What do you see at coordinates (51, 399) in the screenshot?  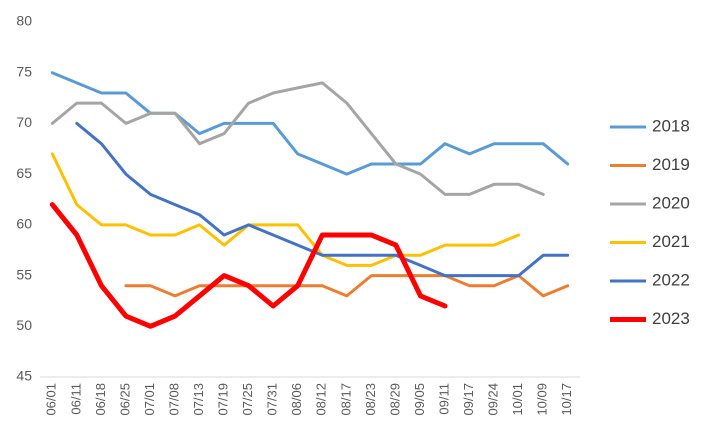 I see `x-tick-label: 06/01` at bounding box center [51, 399].